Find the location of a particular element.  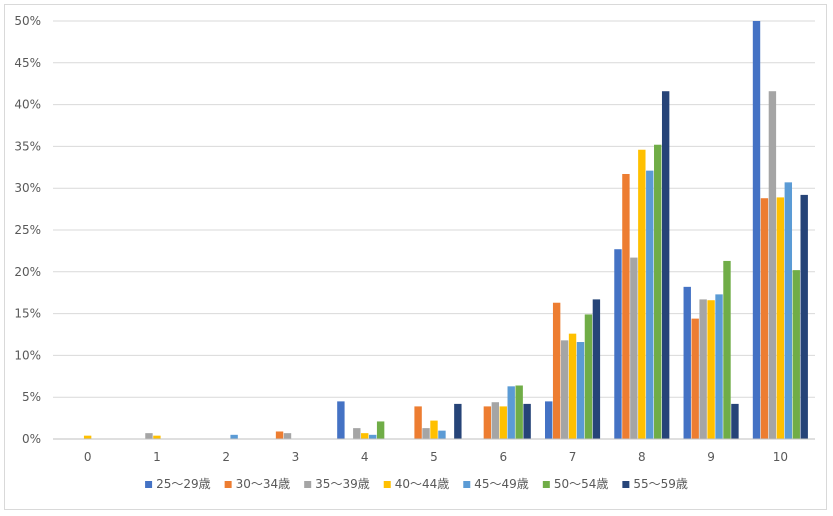

bar-55〜59歳-7 is located at coordinates (596, 369).